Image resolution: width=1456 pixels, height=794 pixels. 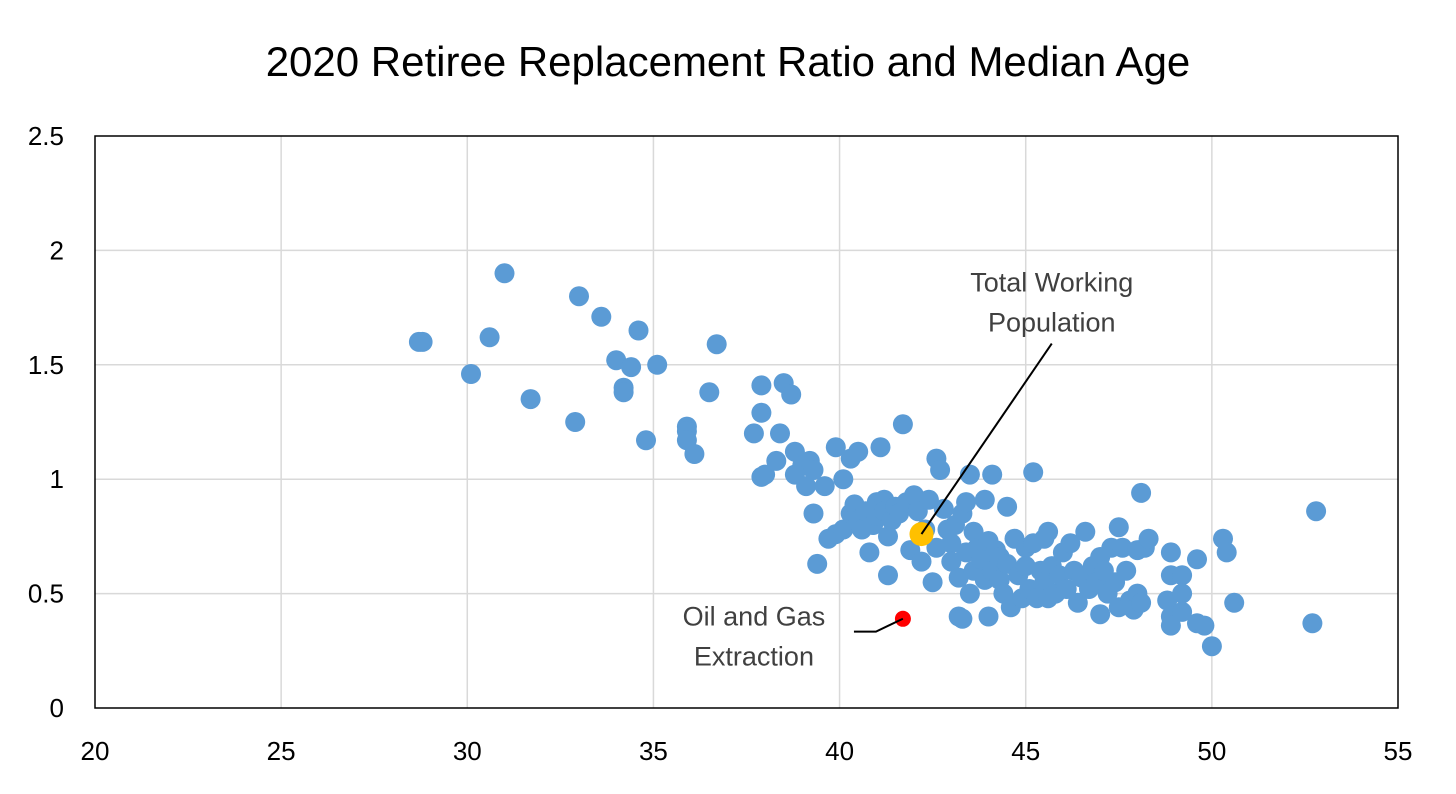 What do you see at coordinates (1051, 283) in the screenshot?
I see `annotation-label-total: Total Working` at bounding box center [1051, 283].